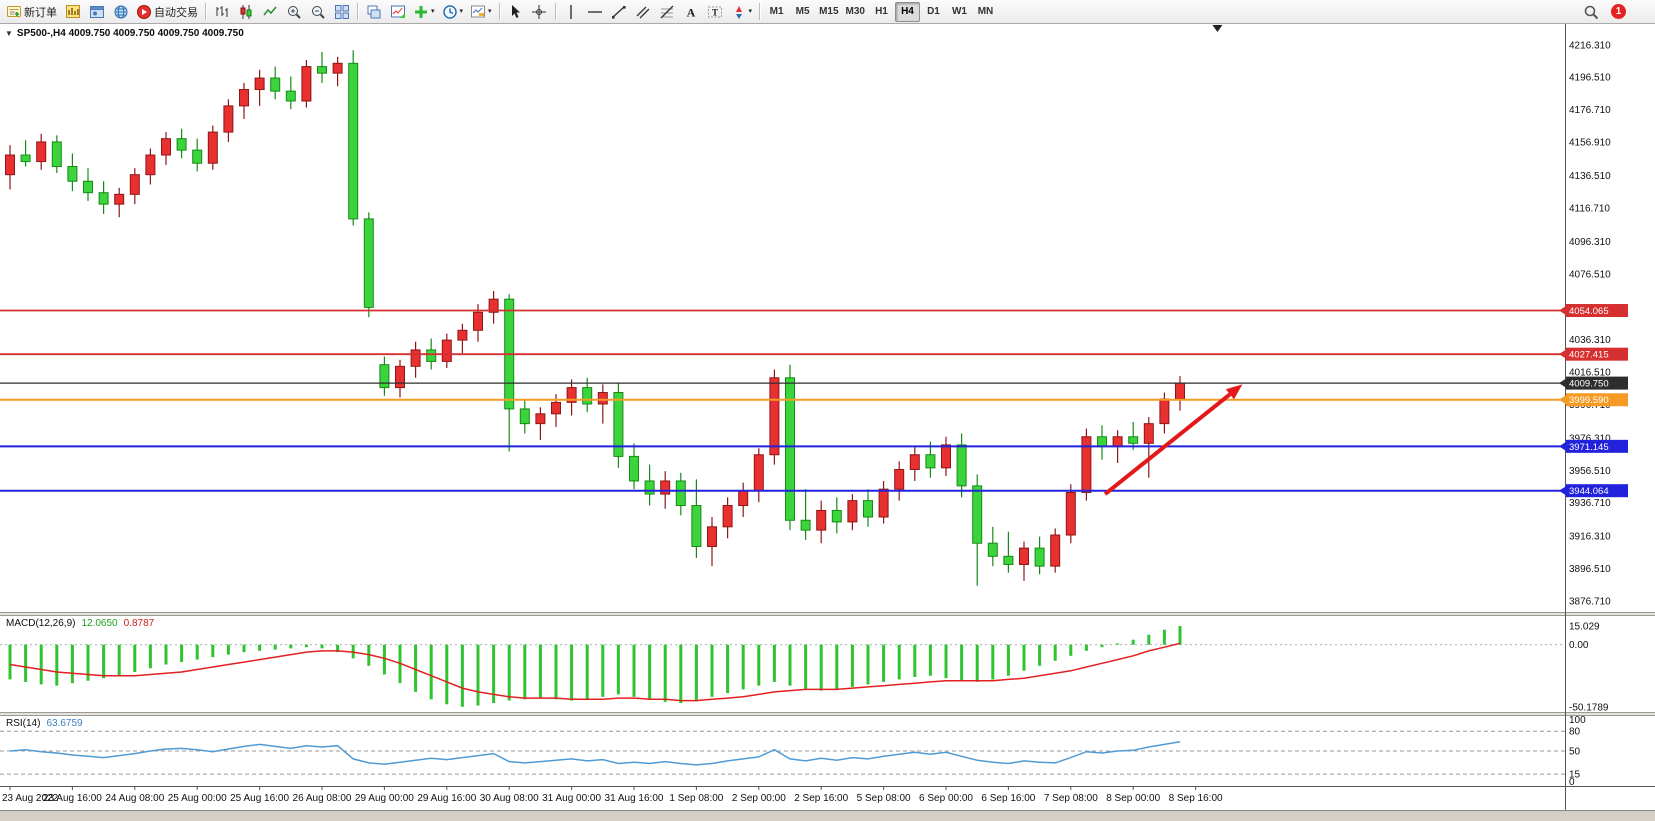  Describe the element at coordinates (44, 723) in the screenshot. I see `rsi-indicator-label: RSI(14) 63.6759` at that location.